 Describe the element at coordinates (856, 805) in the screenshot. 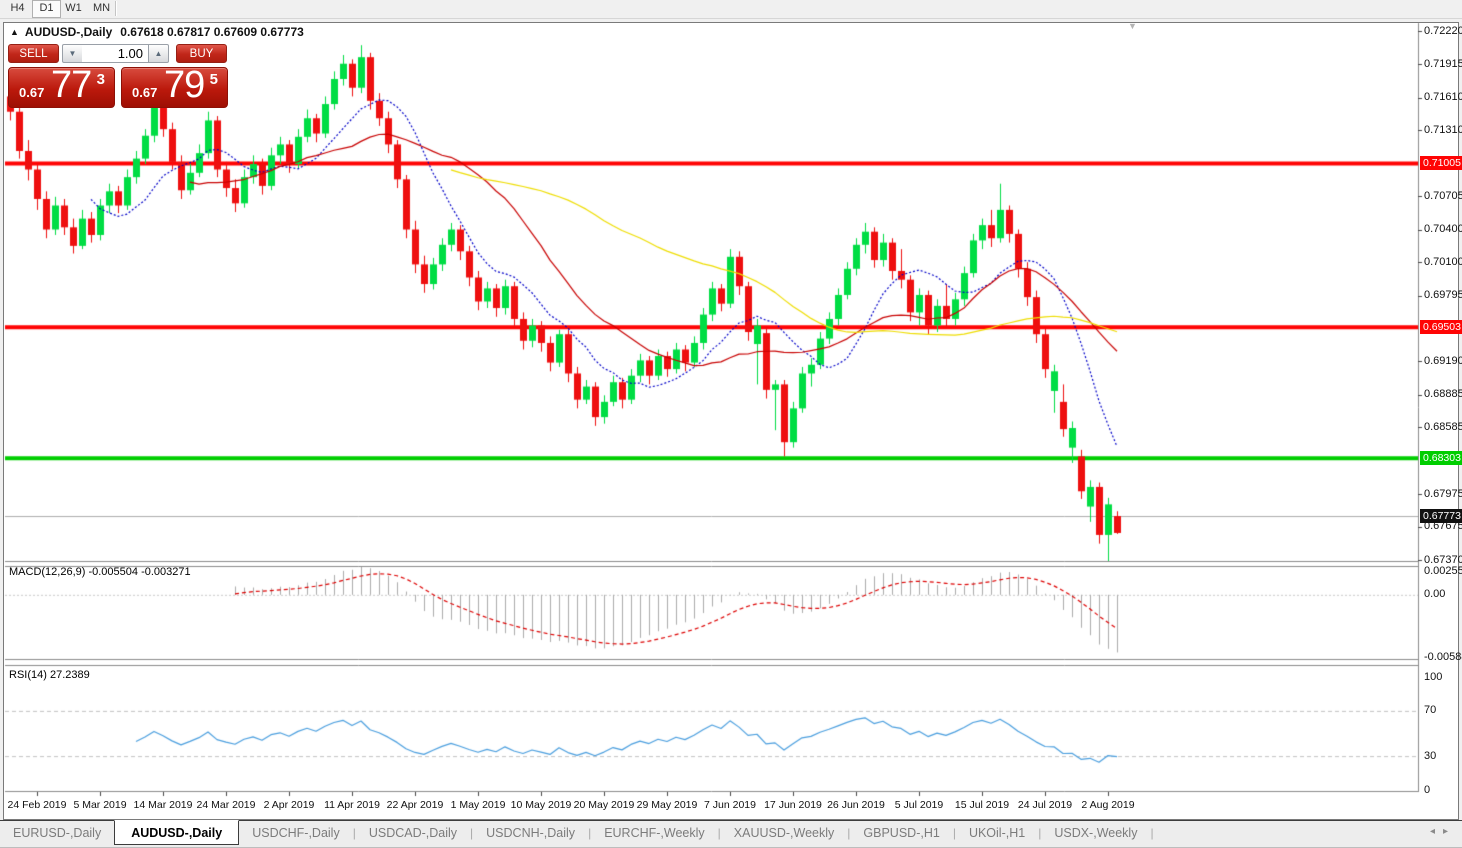

I see `date-tick-label: 26 Jun 2019` at that location.